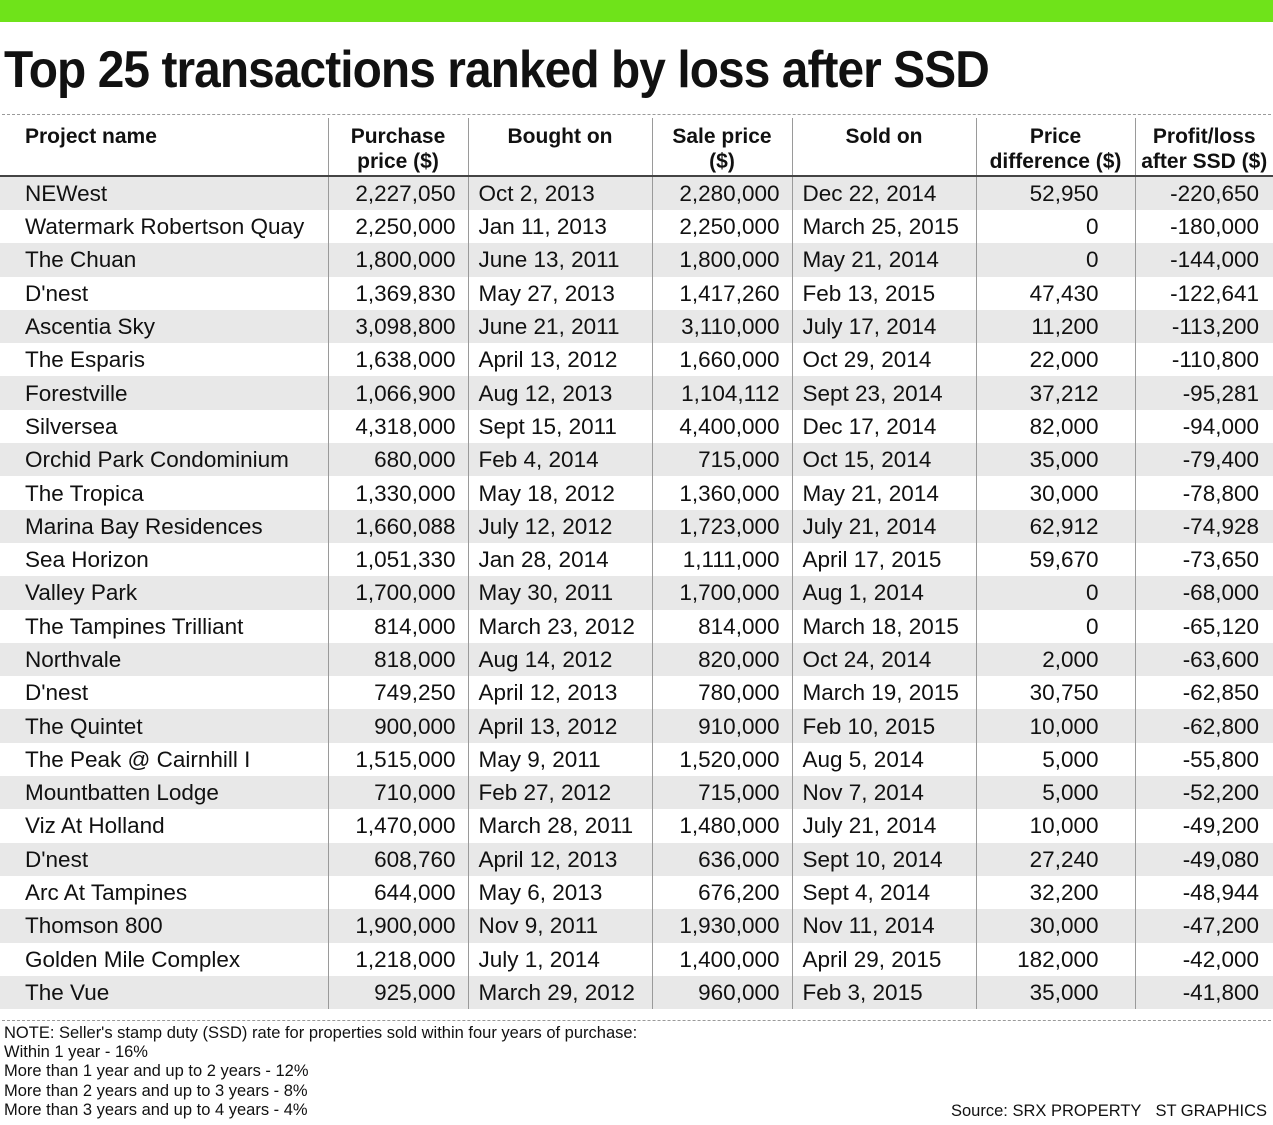 This screenshot has height=1125, width=1273. Describe the element at coordinates (1211, 1111) in the screenshot. I see `graphics-credit: ST GRAPHICS` at that location.